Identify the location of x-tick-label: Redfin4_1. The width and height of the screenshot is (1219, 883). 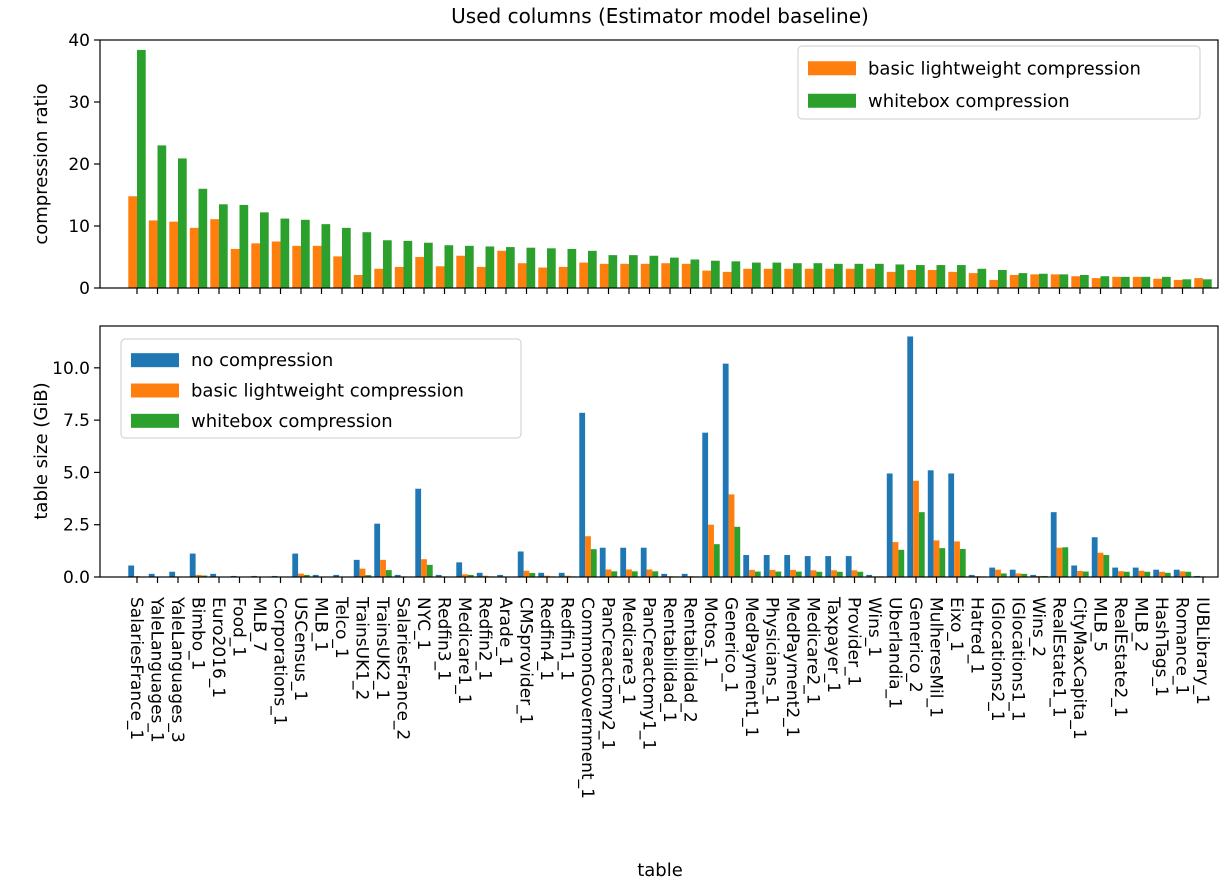
(546, 639).